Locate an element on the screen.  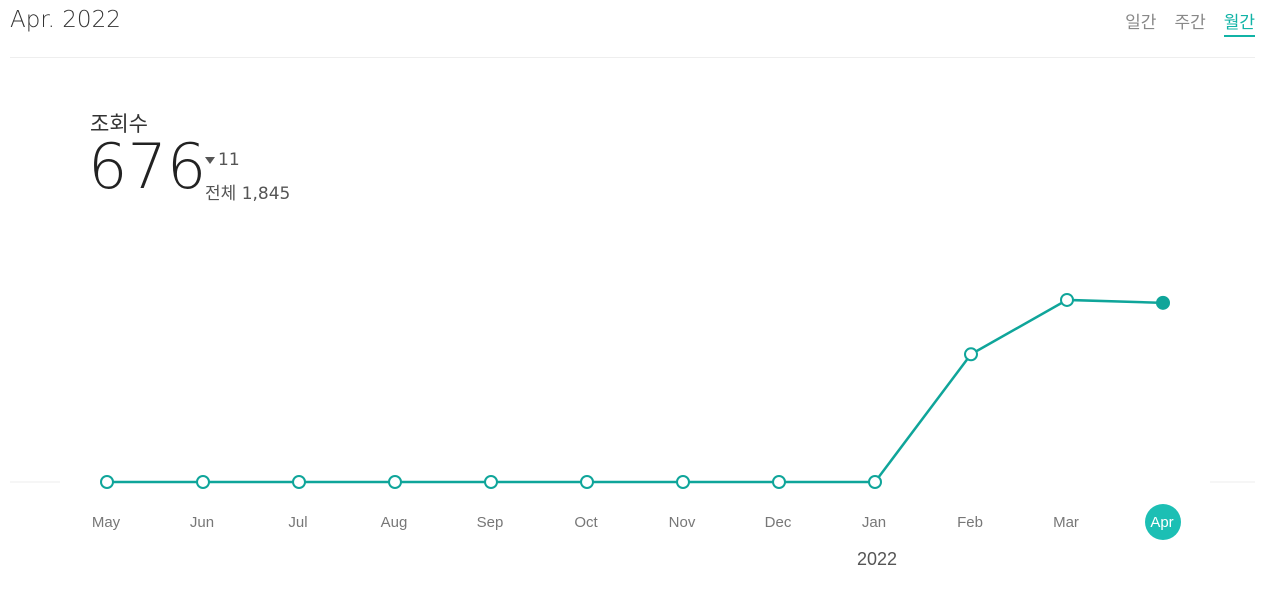
x-tick-label: Apr is located at coordinates (1161, 522).